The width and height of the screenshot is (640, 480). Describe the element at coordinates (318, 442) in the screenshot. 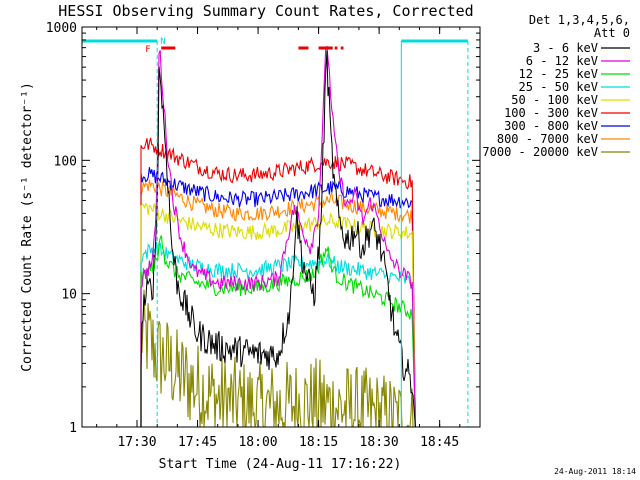

I see `x-tick-label: 18:15` at that location.